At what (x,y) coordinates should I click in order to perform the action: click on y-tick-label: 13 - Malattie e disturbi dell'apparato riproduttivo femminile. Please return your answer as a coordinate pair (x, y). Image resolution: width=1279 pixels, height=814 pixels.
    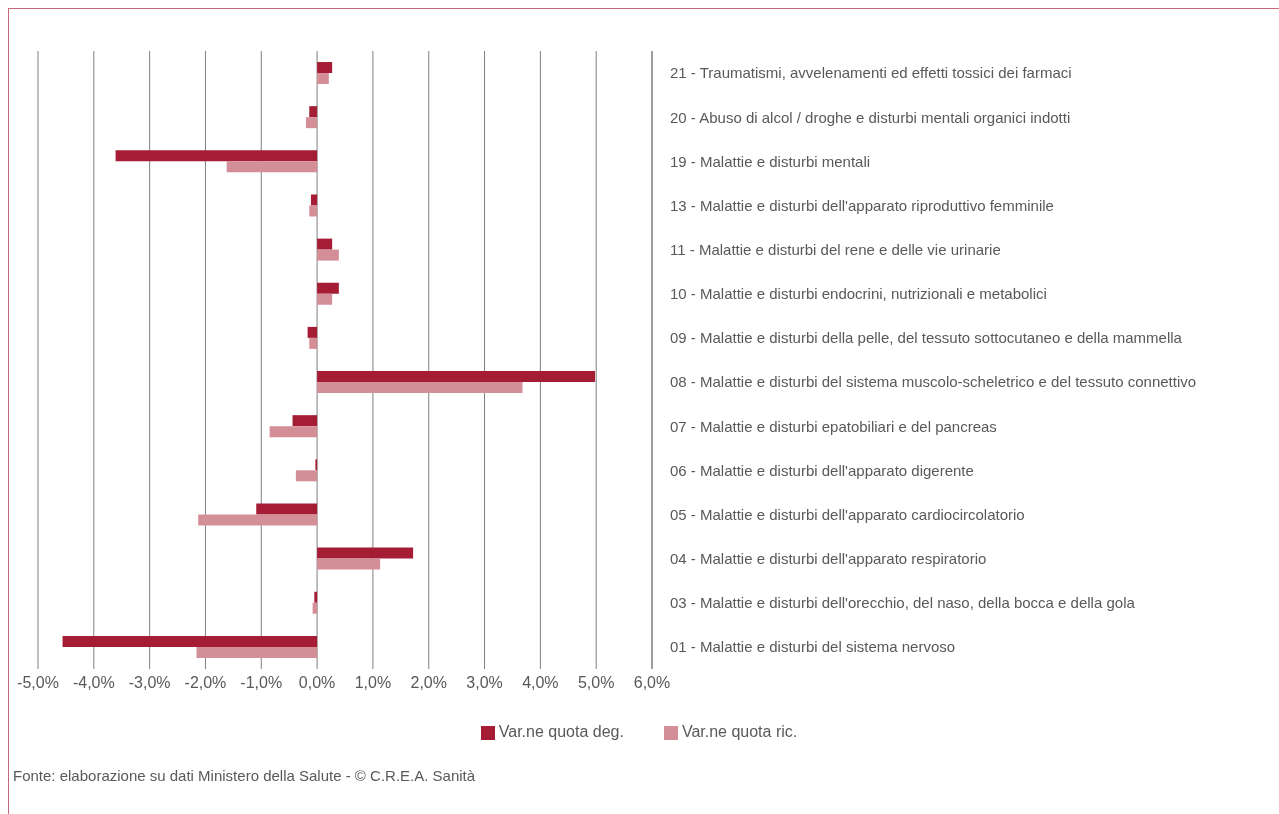
    Looking at the image, I should click on (862, 205).